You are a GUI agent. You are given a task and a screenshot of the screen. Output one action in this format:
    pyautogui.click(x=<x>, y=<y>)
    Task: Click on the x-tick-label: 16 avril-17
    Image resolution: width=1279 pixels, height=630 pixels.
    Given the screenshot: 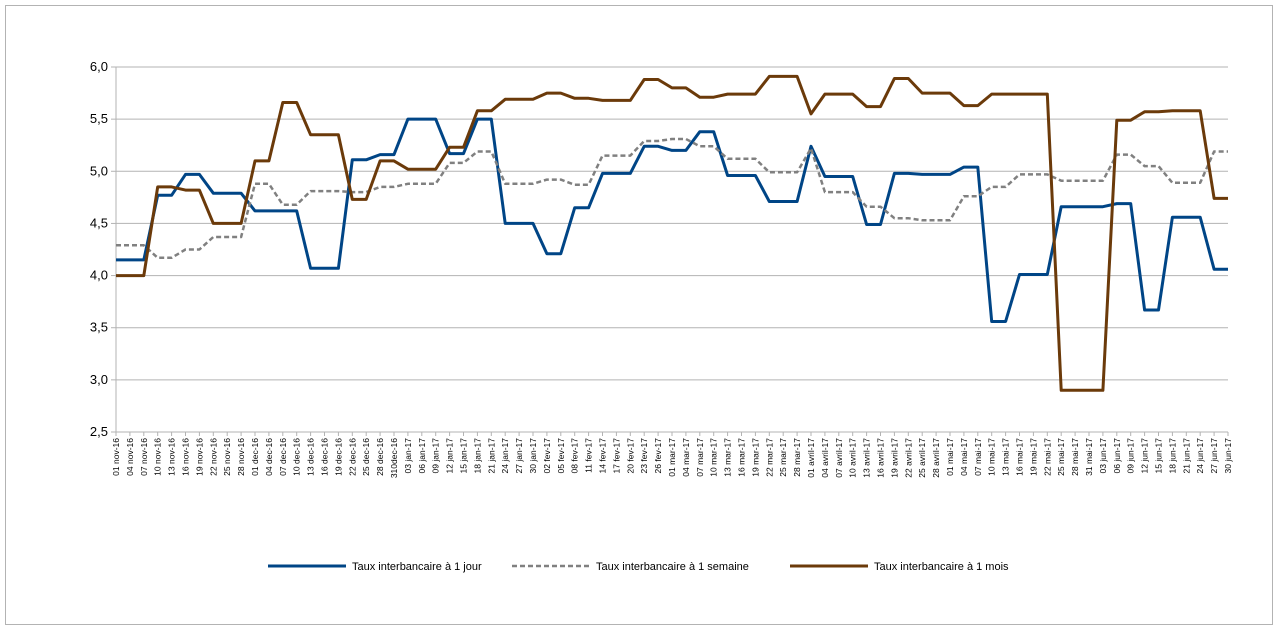 What is the action you would take?
    pyautogui.click(x=881, y=458)
    